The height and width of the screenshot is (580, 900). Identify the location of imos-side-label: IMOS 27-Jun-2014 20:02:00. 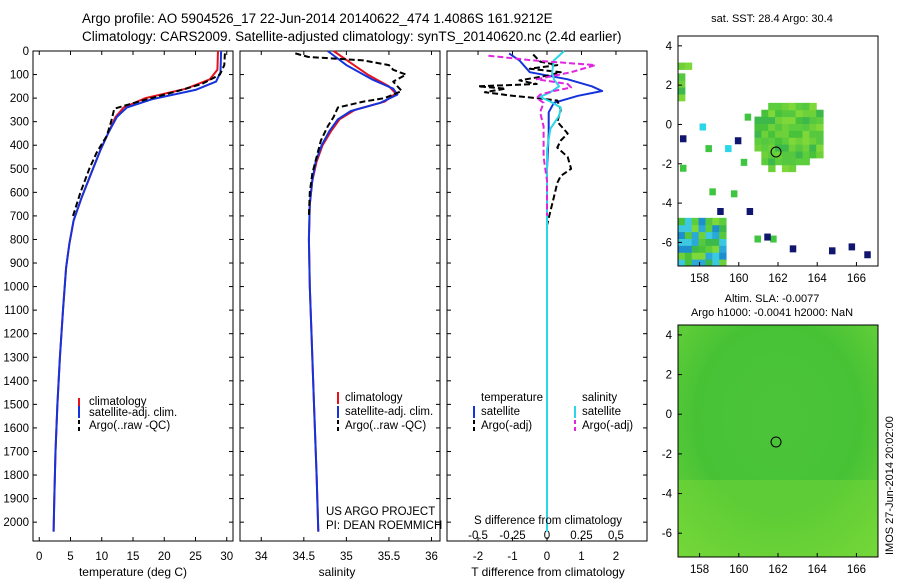
(890, 485).